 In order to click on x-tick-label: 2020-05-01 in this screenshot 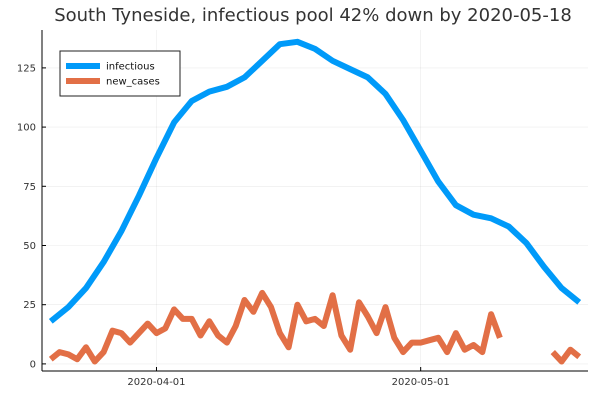, I will do `click(421, 382)`.